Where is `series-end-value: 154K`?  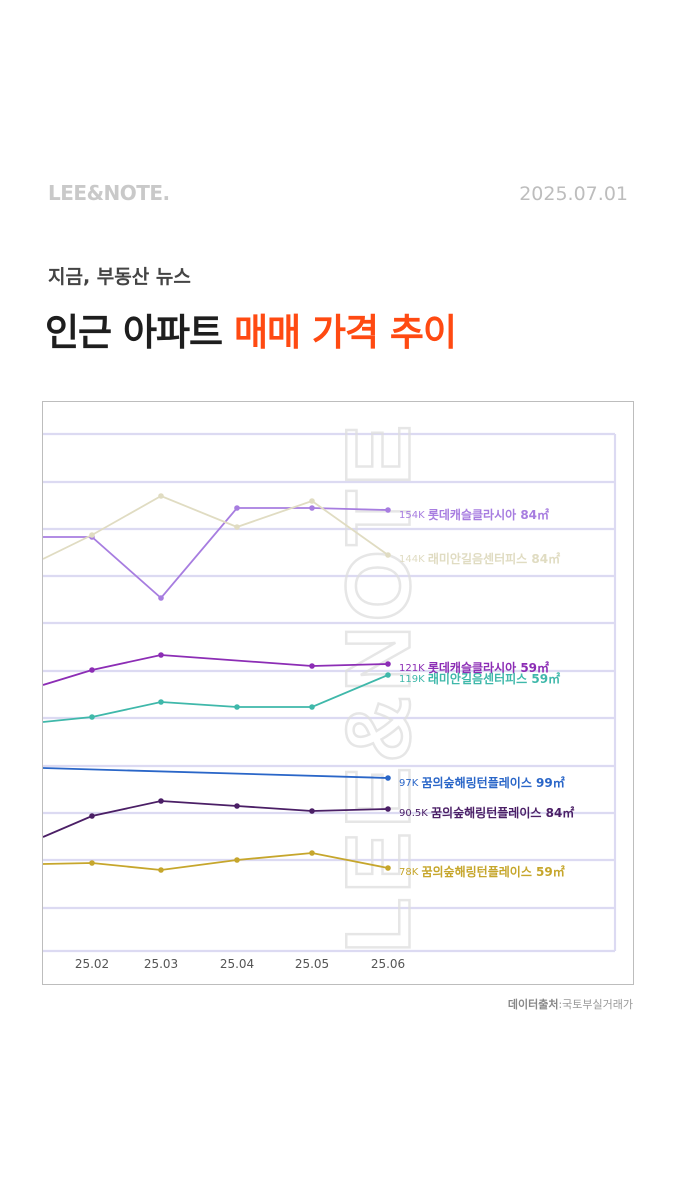
series-end-value: 154K is located at coordinates (413, 515).